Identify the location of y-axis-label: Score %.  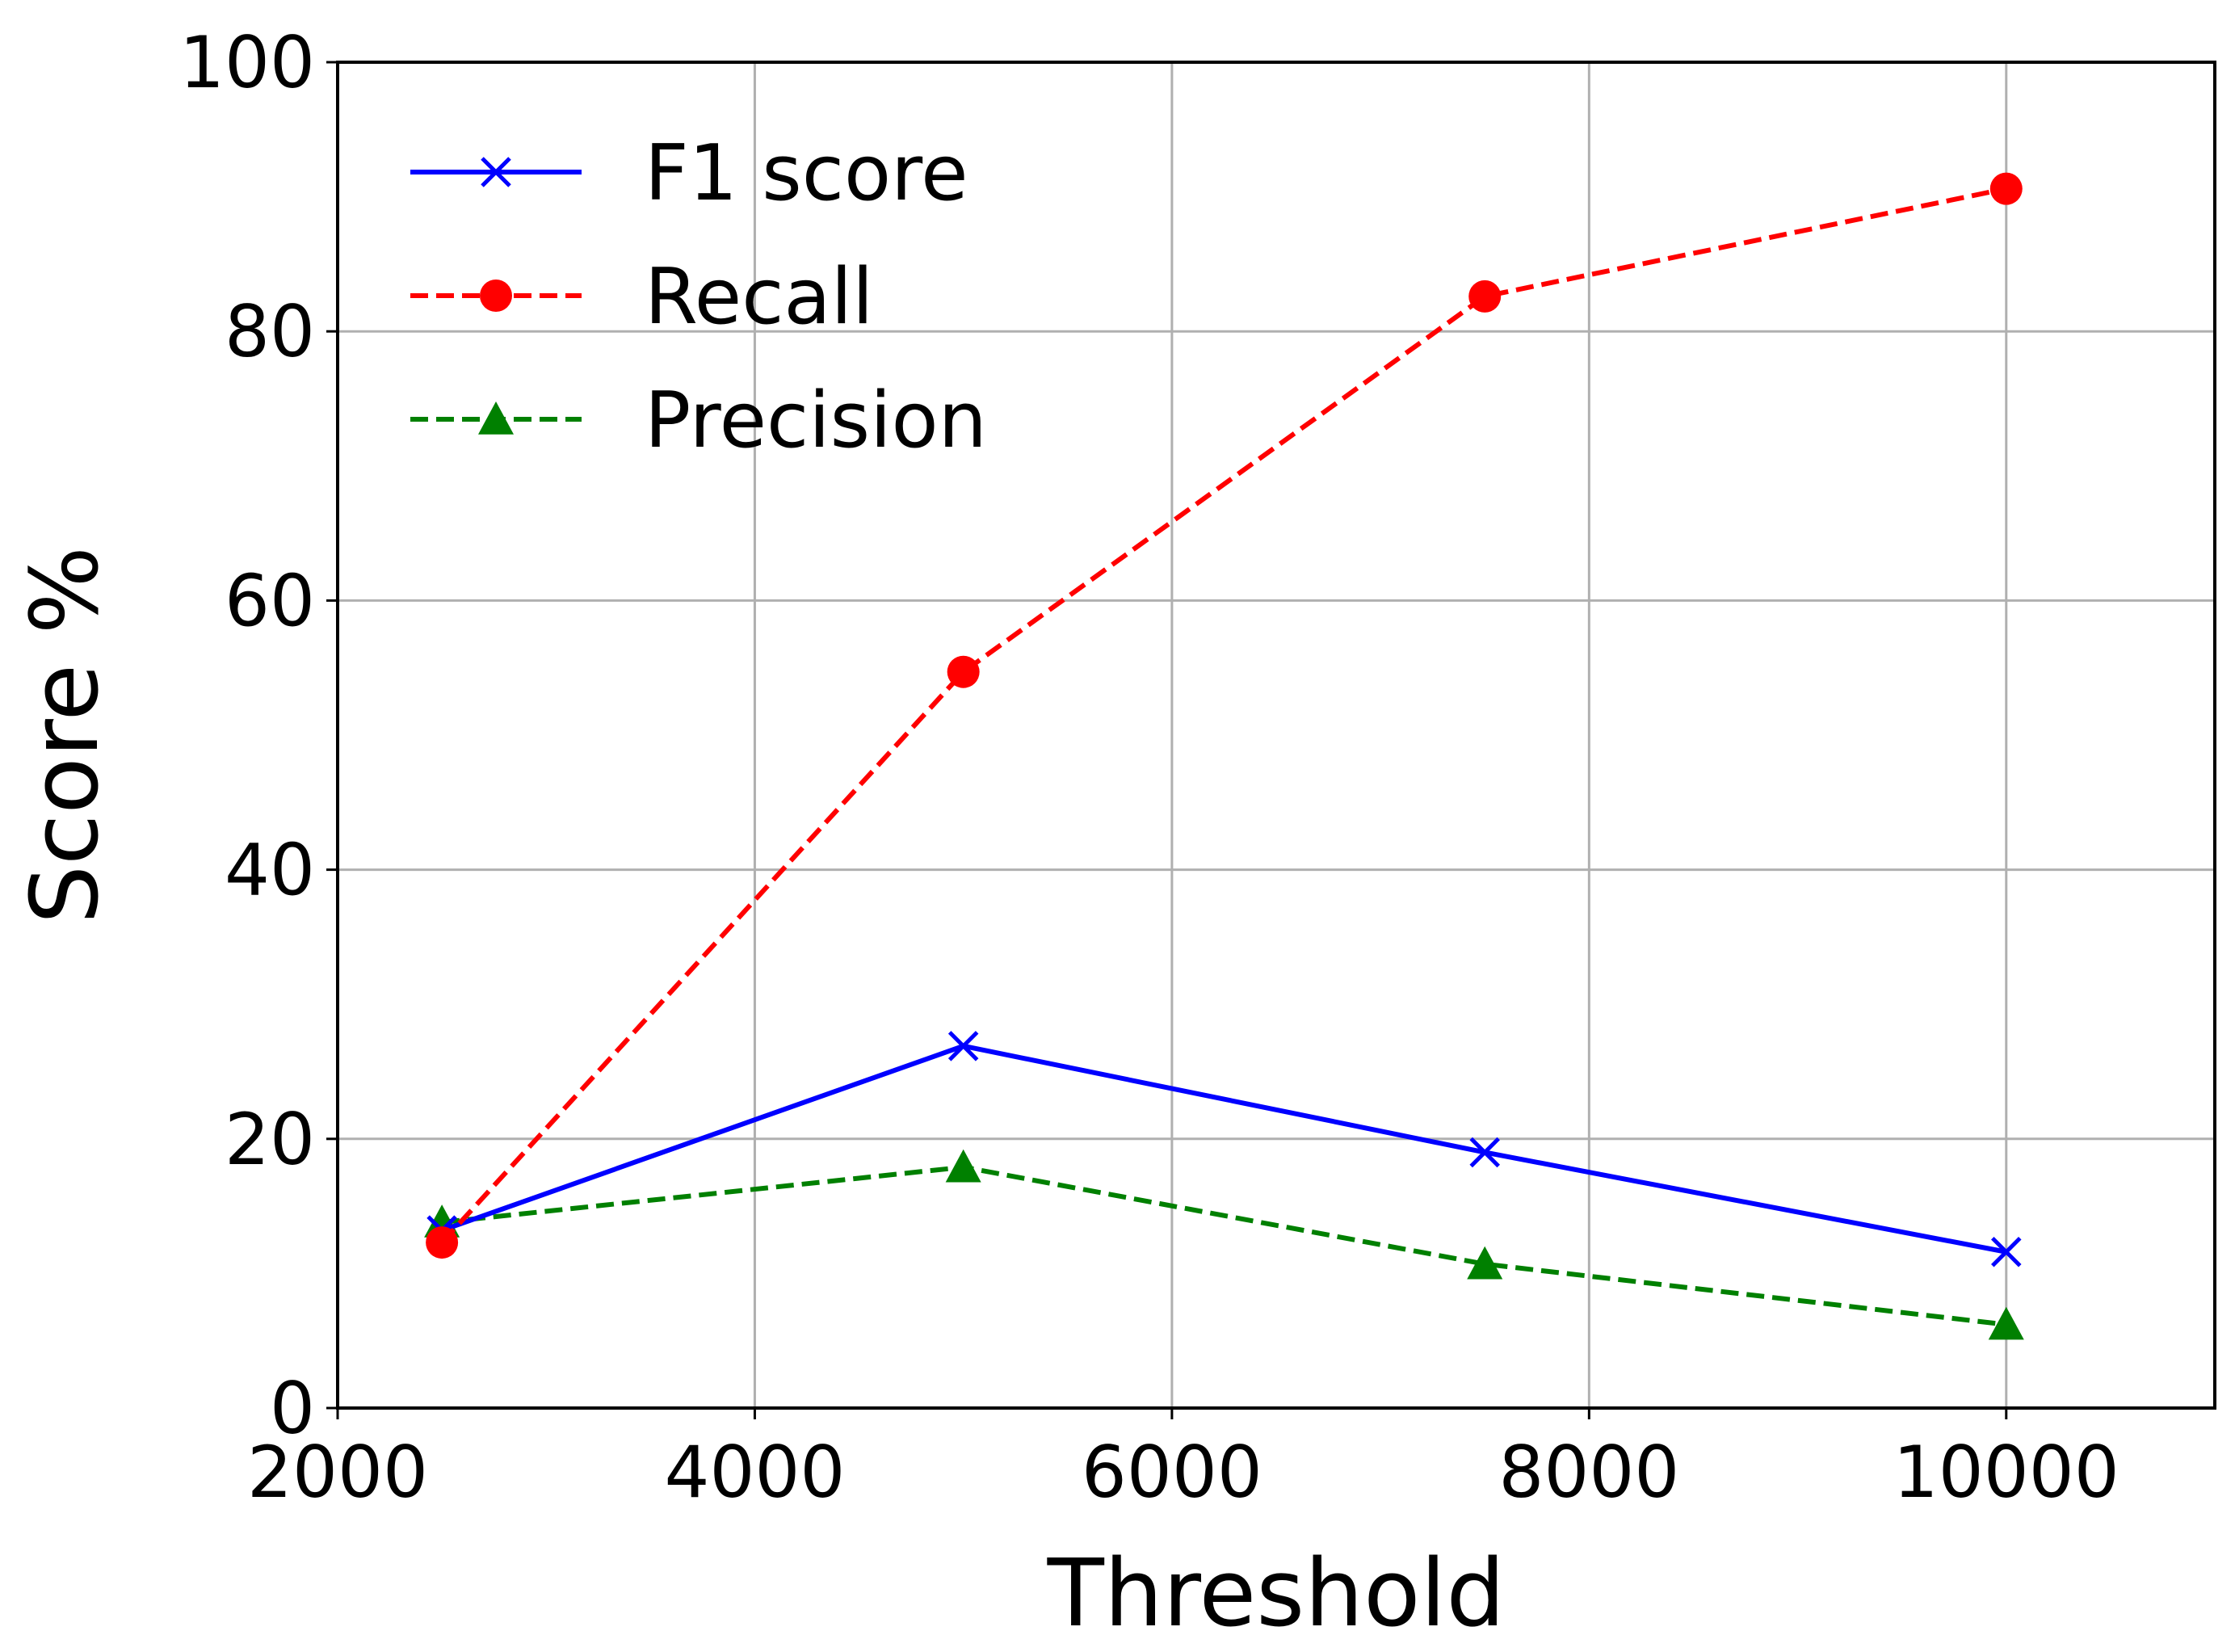
(65, 735).